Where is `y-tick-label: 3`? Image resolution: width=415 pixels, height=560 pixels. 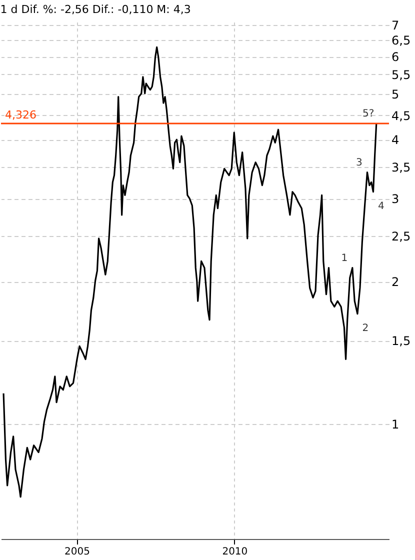
y-tick-label: 3 is located at coordinates (396, 199).